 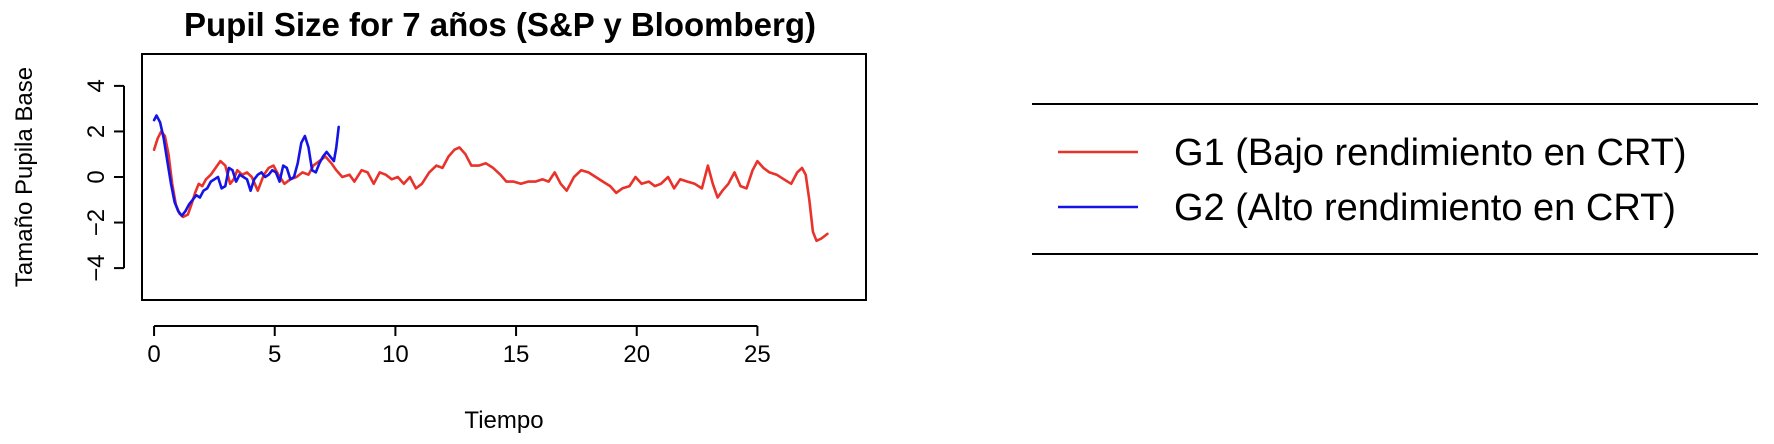 I want to click on x-tick-label: 25, so click(x=757, y=354).